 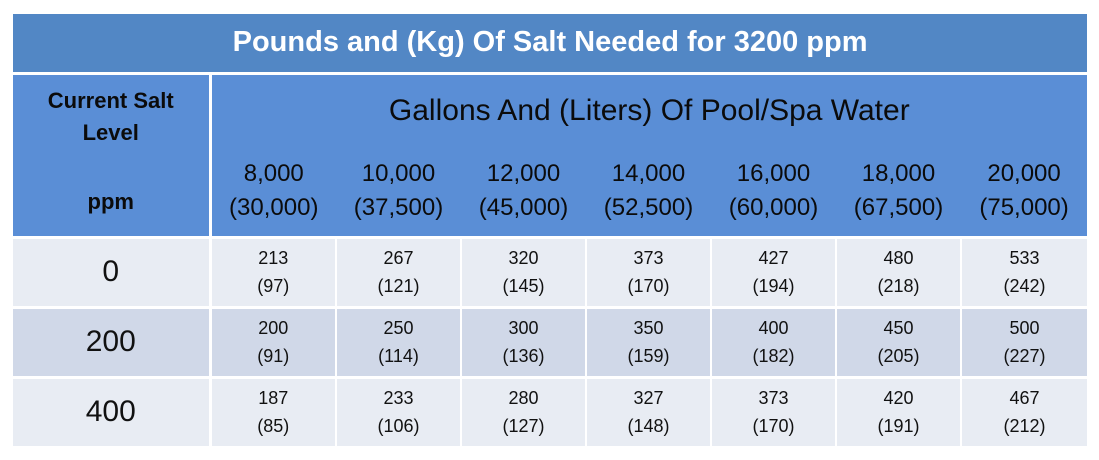 I want to click on kg-value: (191), so click(x=898, y=426).